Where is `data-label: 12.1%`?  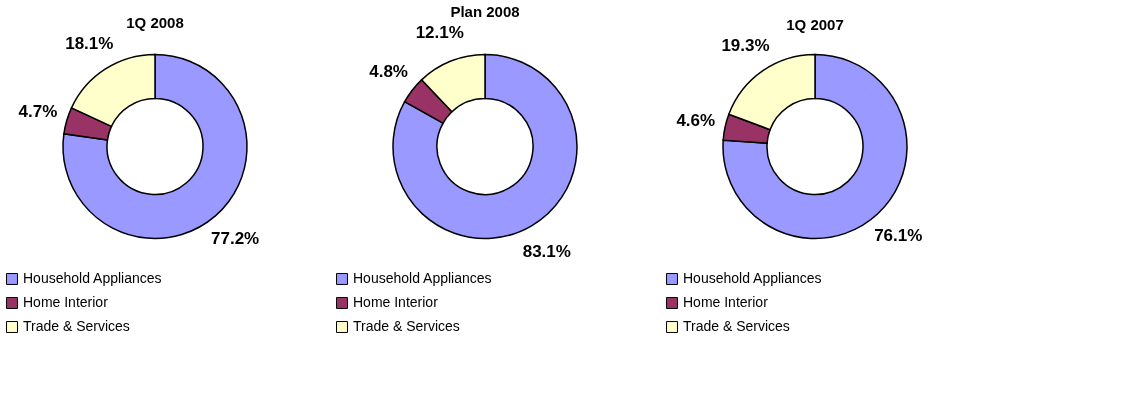
data-label: 12.1% is located at coordinates (439, 33).